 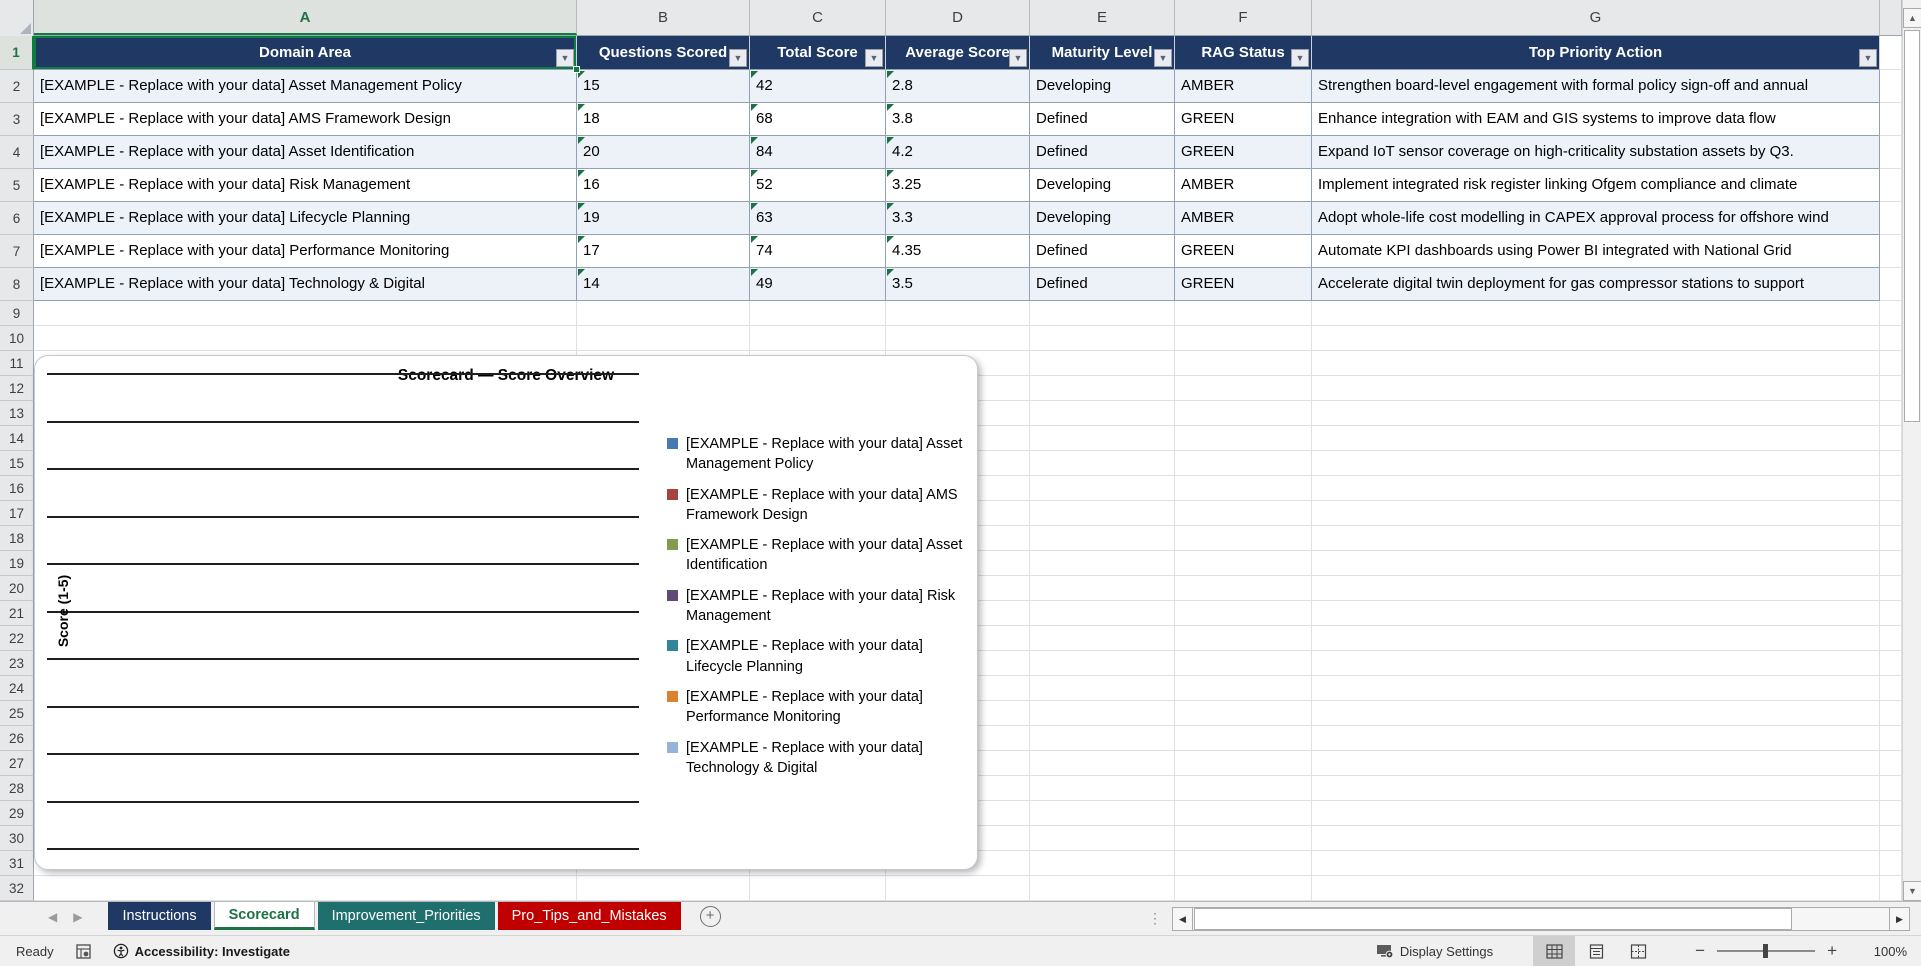 What do you see at coordinates (17, 53) in the screenshot?
I see `row-header-1: 1` at bounding box center [17, 53].